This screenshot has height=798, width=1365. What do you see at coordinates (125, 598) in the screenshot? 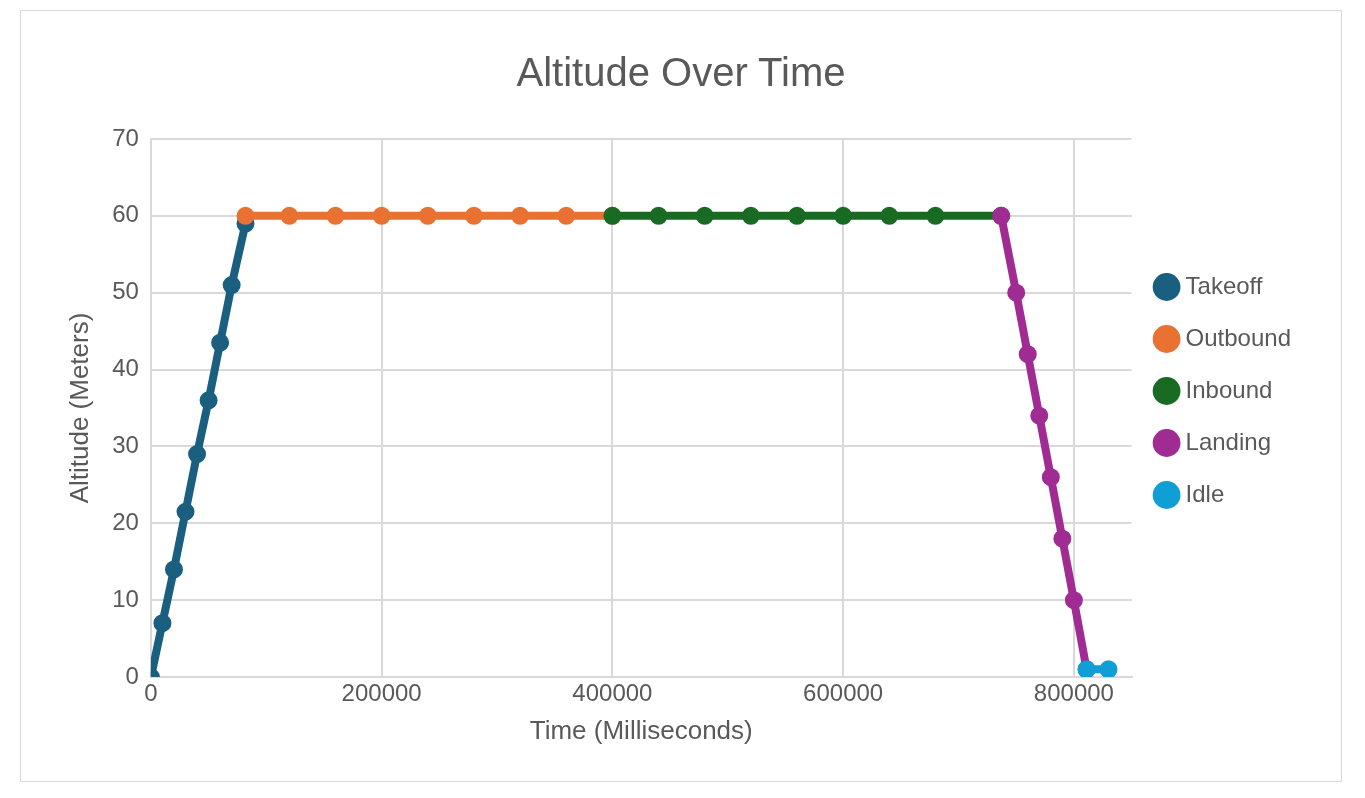
I see `y-tick-label: 10` at bounding box center [125, 598].